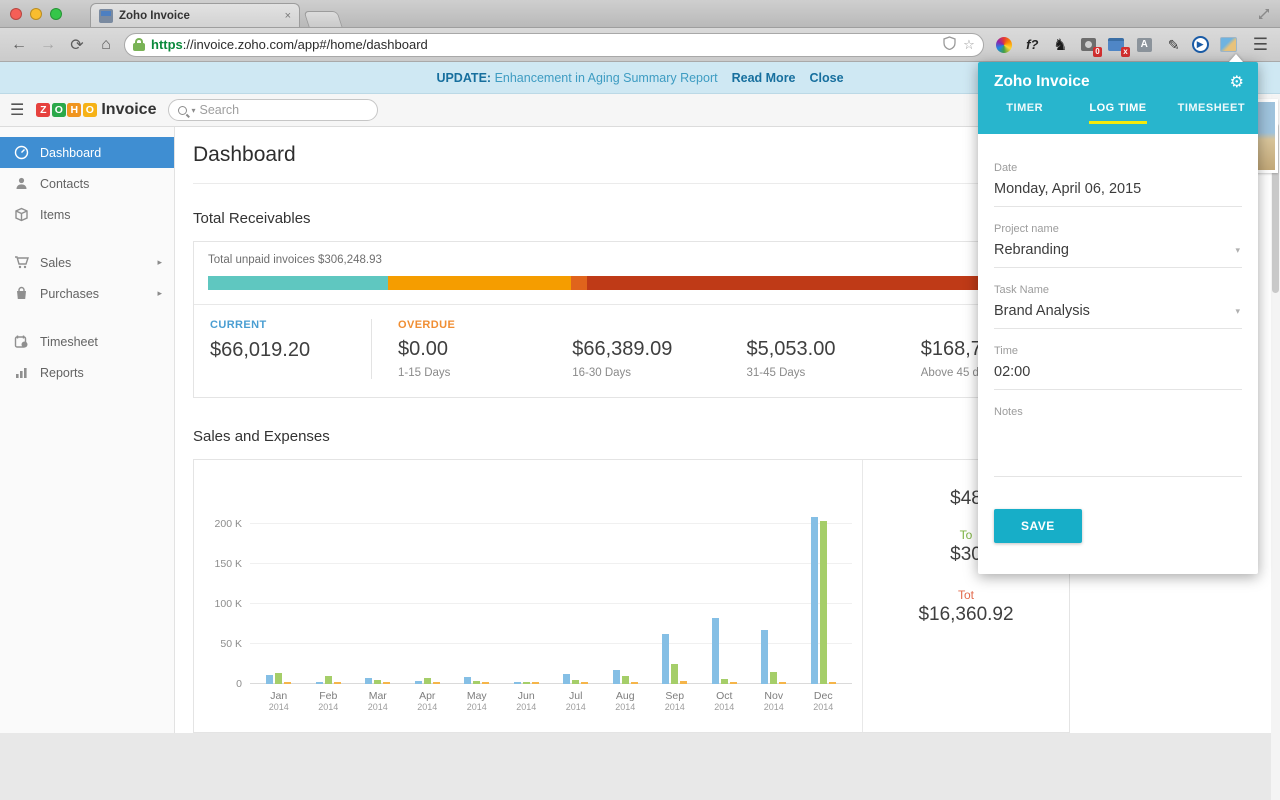 The image size is (1280, 800). Describe the element at coordinates (1260, 44) in the screenshot. I see `chrome-menu-icon: ☰` at that location.